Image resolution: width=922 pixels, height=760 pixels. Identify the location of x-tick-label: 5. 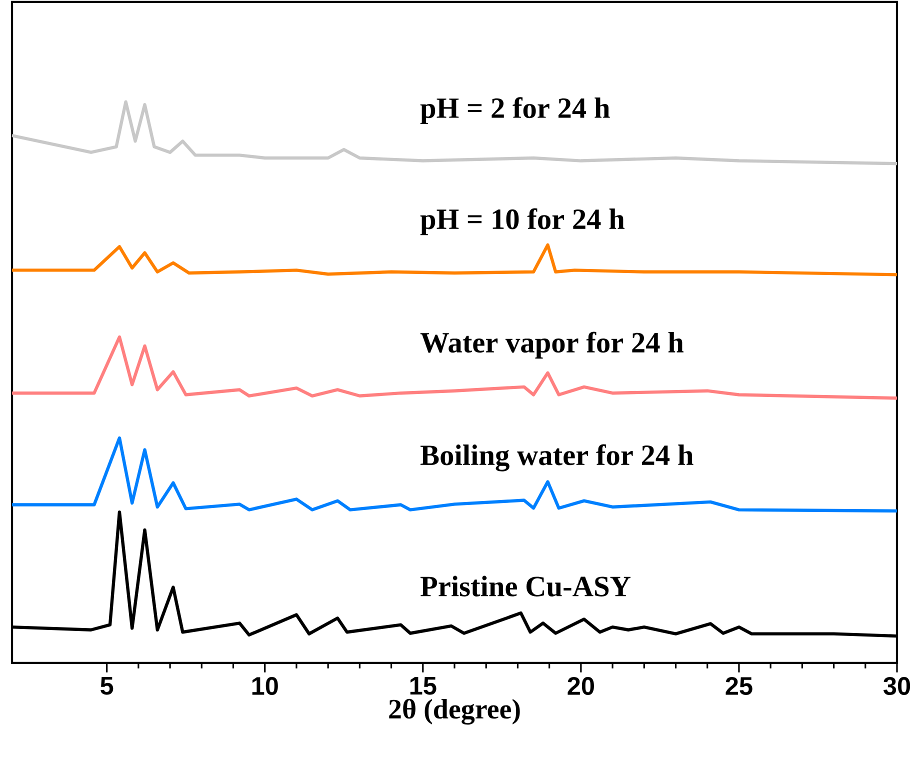
(107, 686).